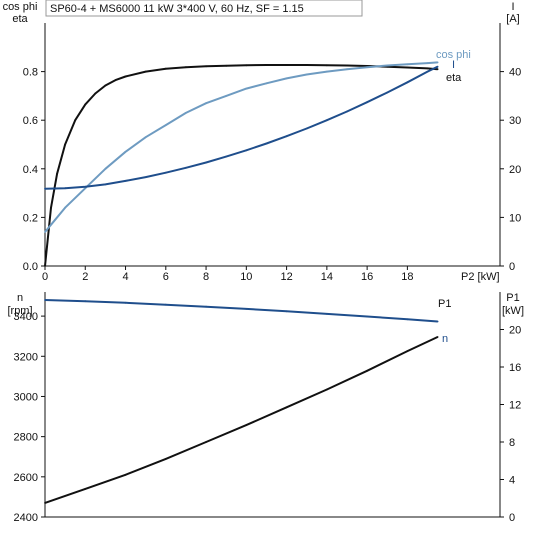 The image size is (533, 533). What do you see at coordinates (26, 518) in the screenshot?
I see `left-tick-label: 2400` at bounding box center [26, 518].